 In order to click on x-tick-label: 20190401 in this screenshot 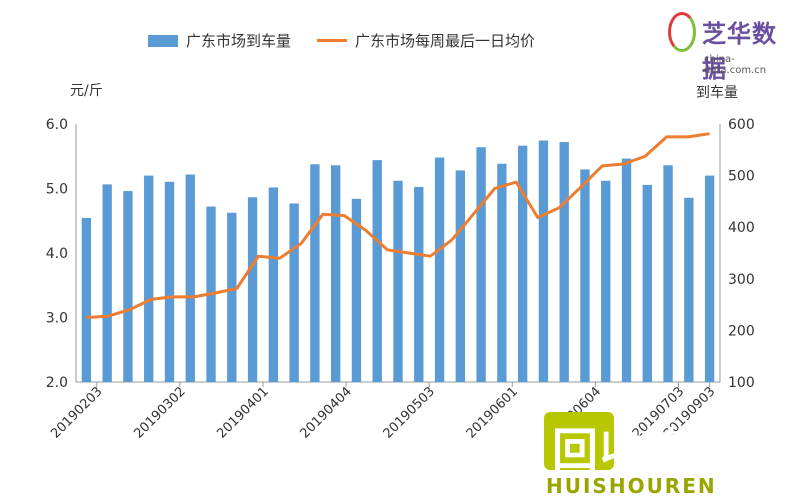, I will do `click(242, 412)`.